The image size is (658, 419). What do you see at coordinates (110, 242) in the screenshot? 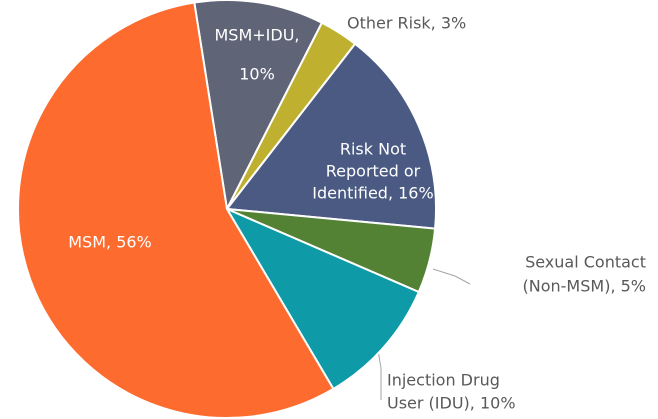
I see `data-label: MSM, 56%` at bounding box center [110, 242].